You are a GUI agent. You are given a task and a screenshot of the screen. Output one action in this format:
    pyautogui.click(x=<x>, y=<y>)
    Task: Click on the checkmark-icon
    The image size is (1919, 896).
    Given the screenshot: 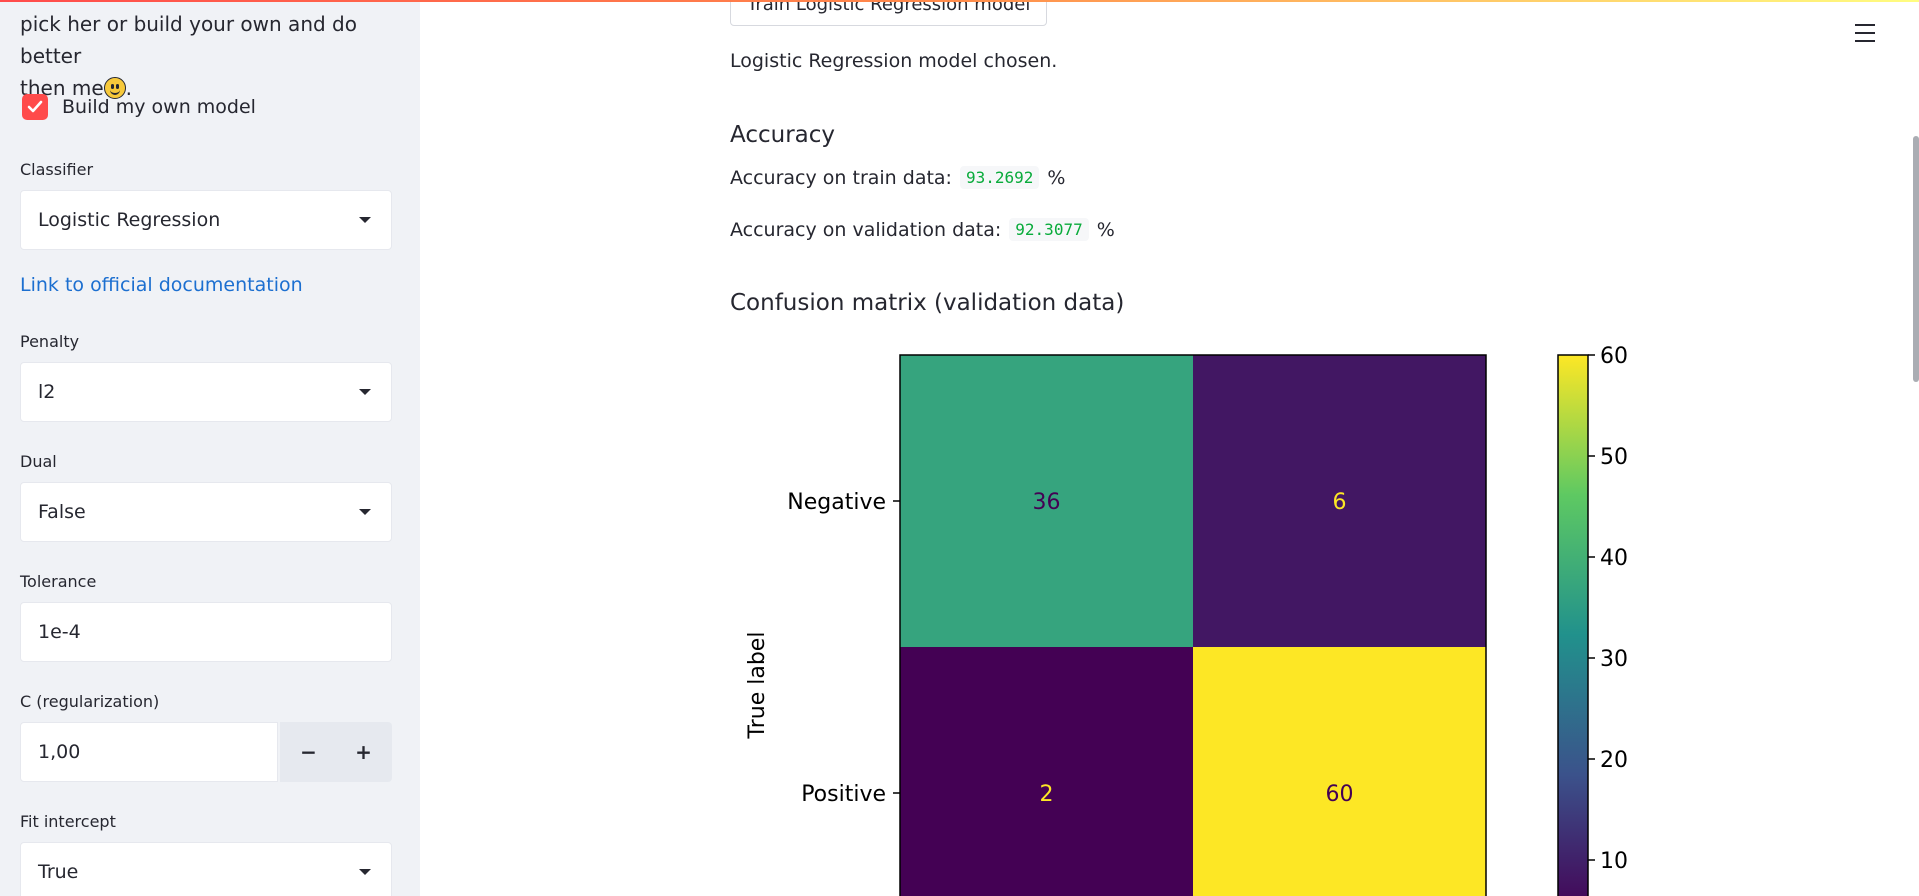 What is the action you would take?
    pyautogui.click(x=35, y=107)
    